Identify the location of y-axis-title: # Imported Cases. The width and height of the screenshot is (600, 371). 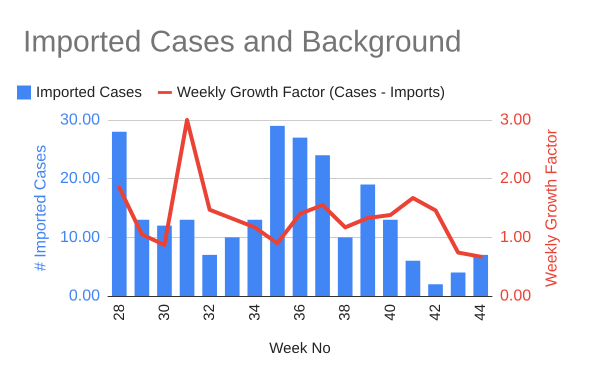
(41, 208).